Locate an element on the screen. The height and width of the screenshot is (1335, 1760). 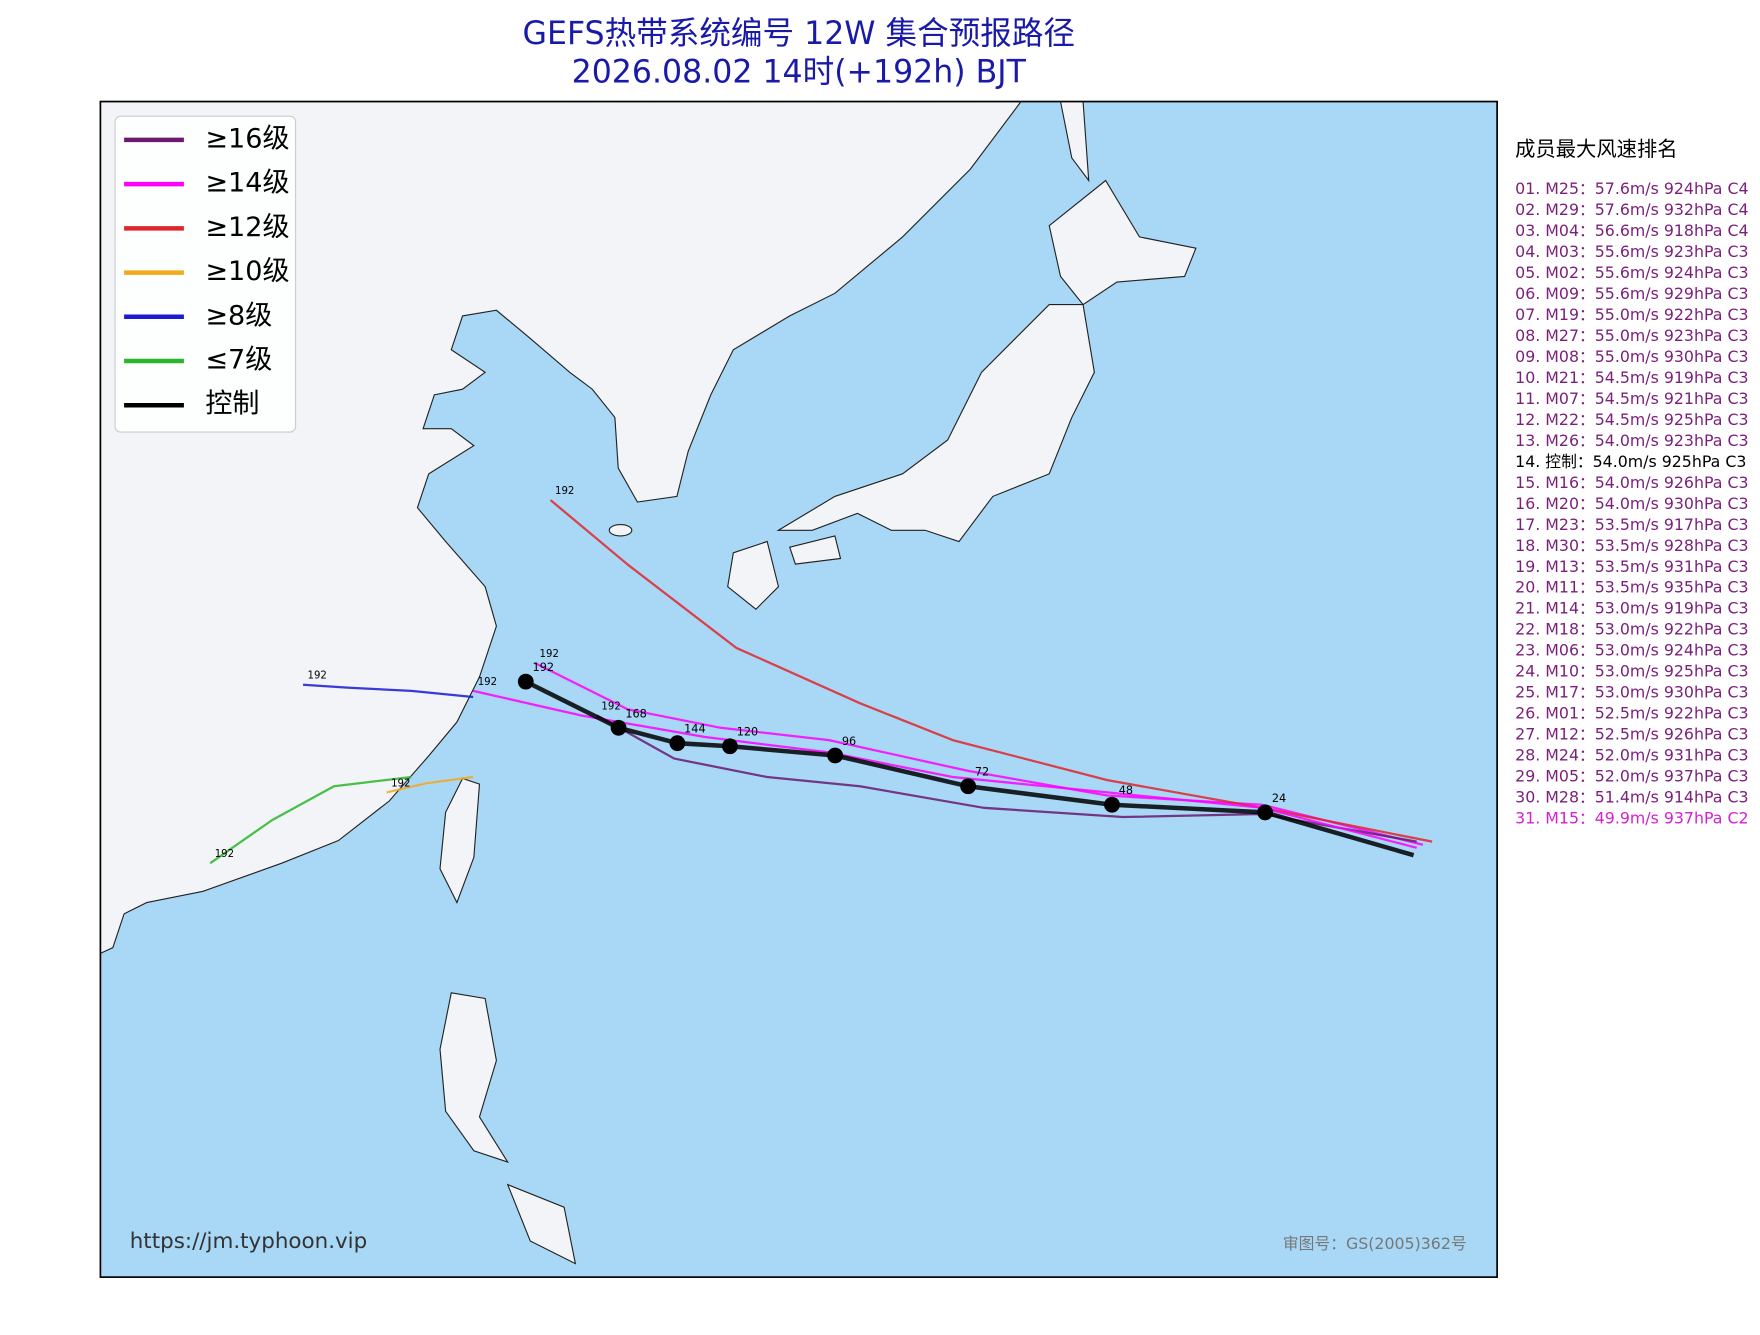
visayas is located at coordinates (541, 1224).